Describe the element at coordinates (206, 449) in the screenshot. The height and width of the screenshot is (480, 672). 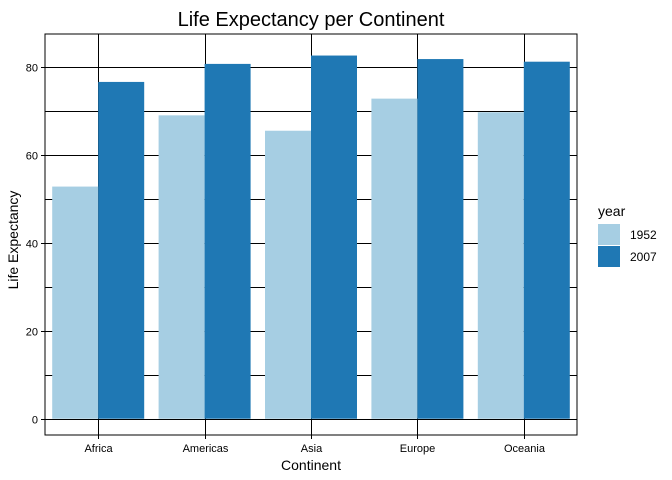
I see `x-tick-label: Americas` at that location.